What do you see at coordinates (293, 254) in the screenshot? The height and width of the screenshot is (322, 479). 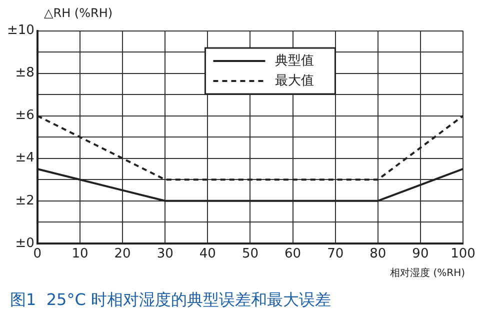 I see `x-tick-label: 60` at bounding box center [293, 254].